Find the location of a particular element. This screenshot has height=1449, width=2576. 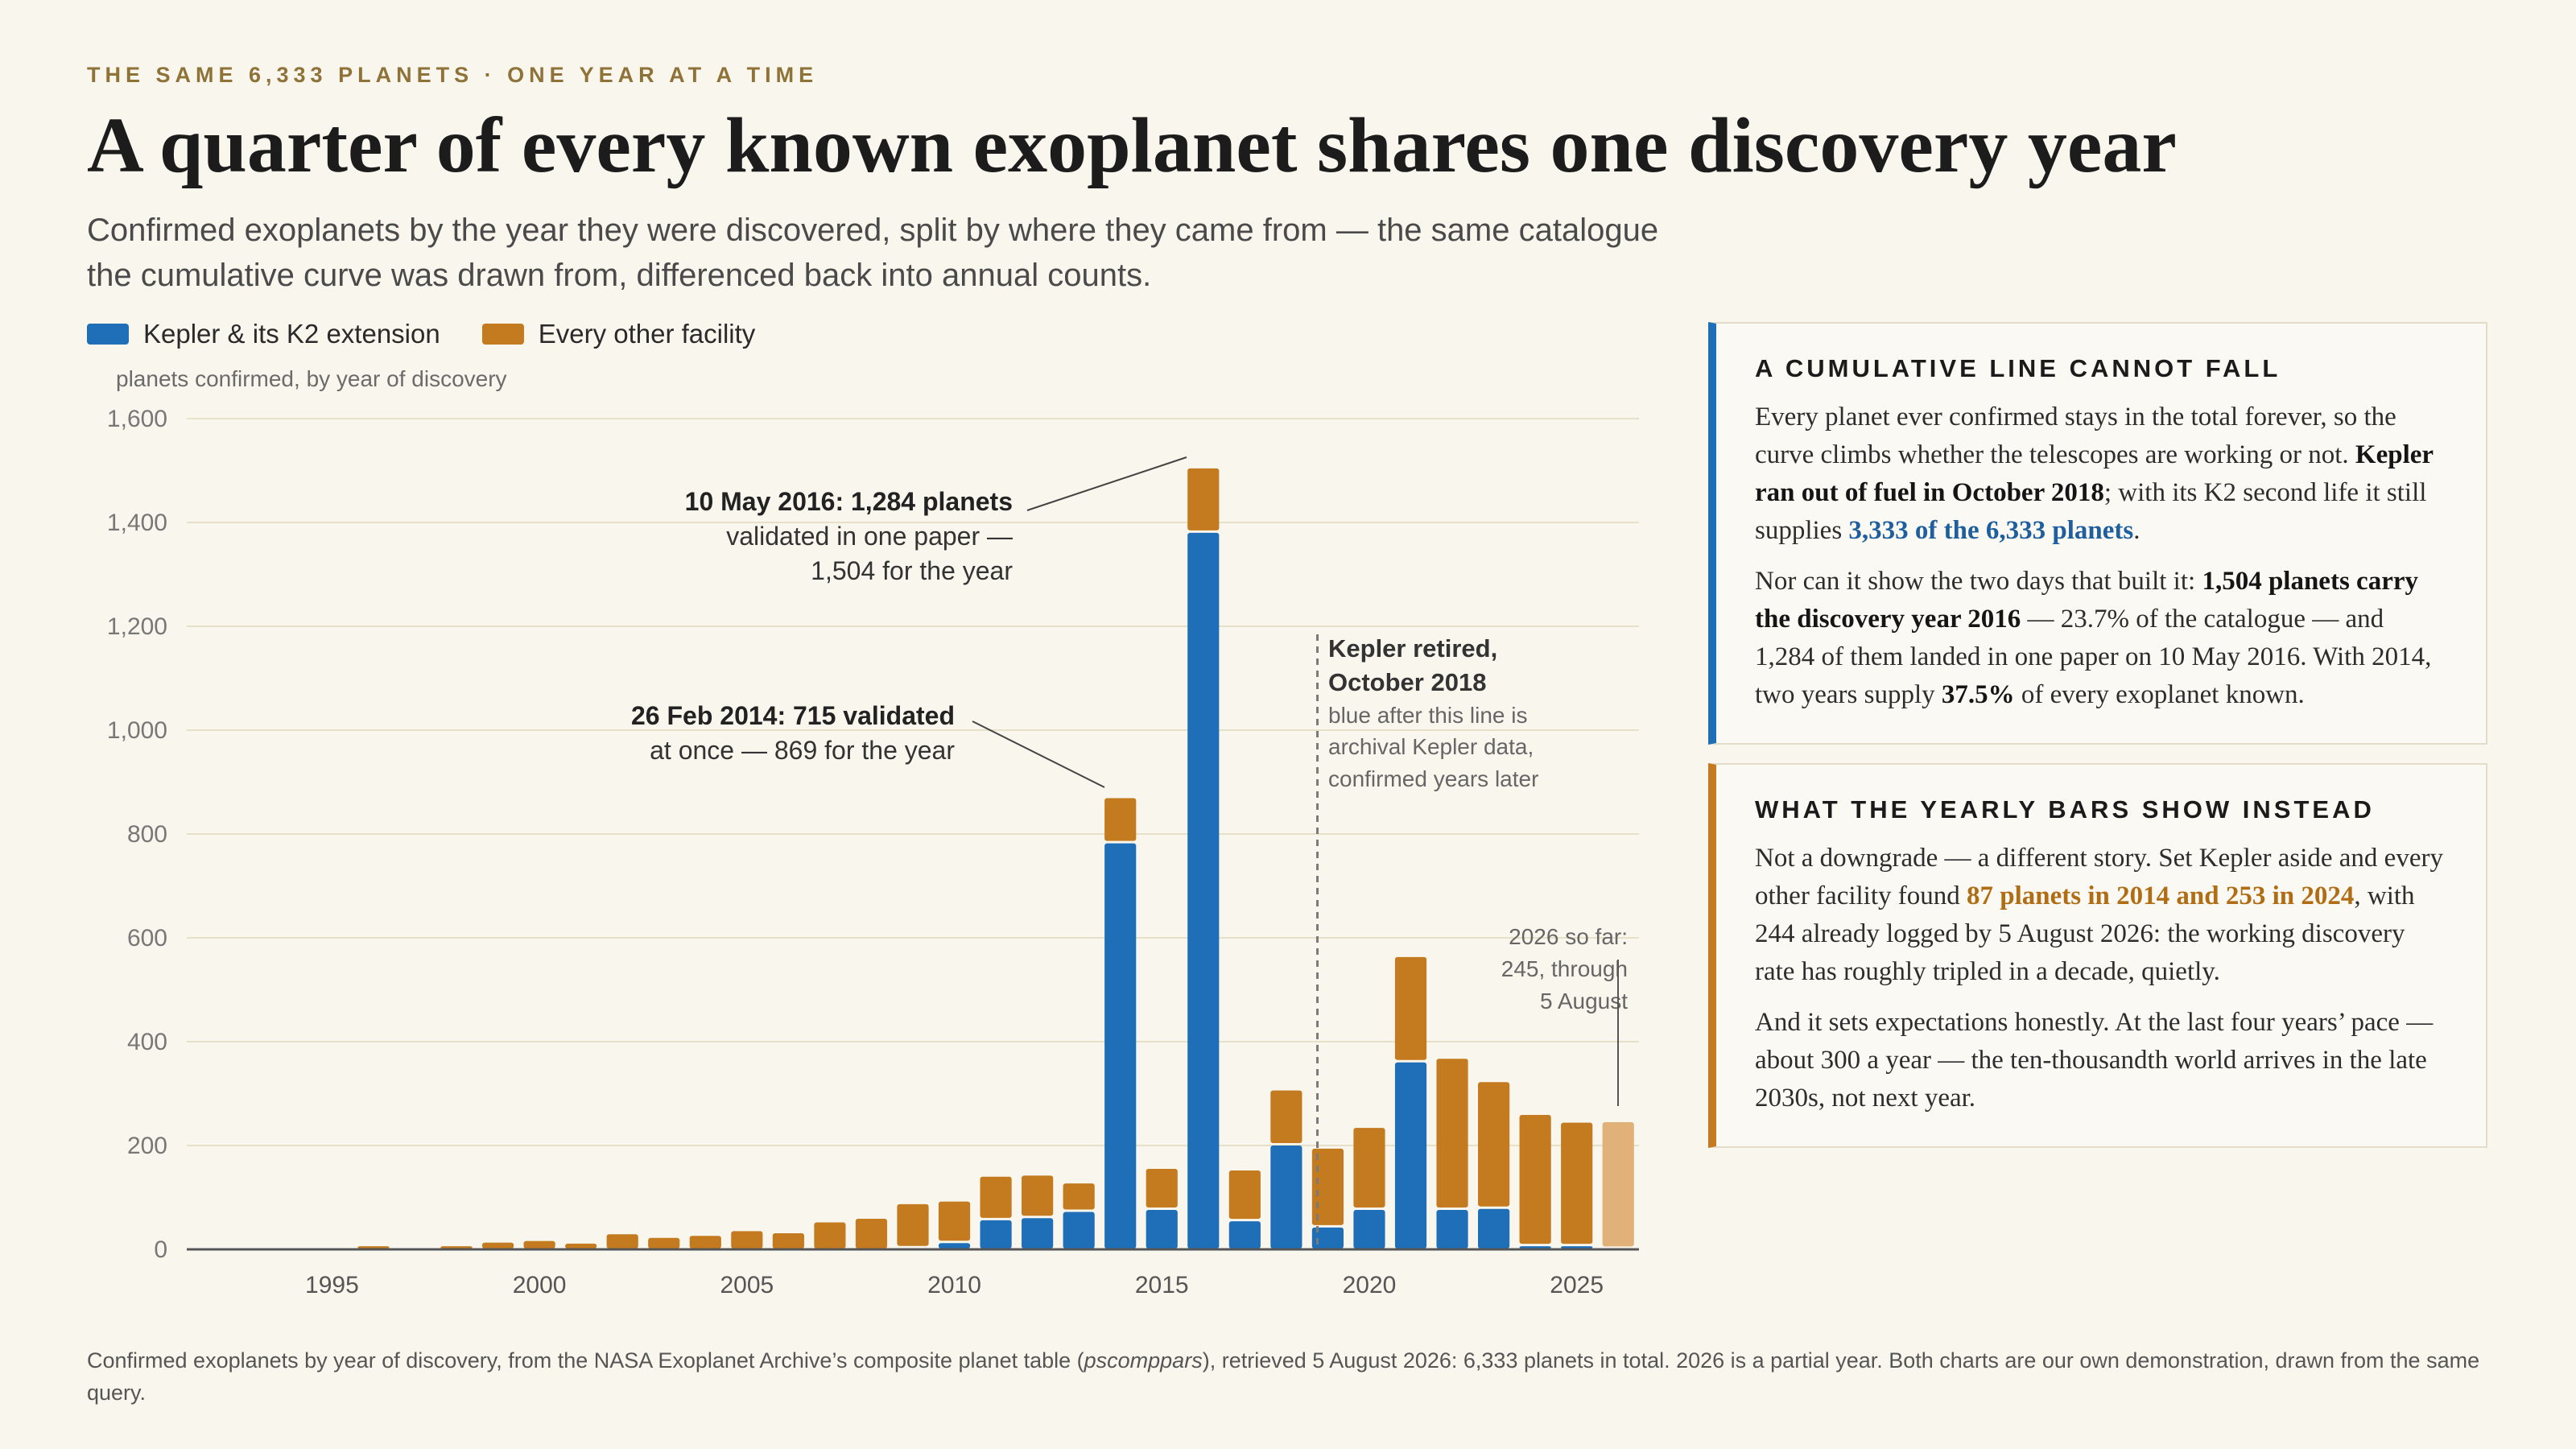

x-tick-label: 2000 is located at coordinates (540, 1285).